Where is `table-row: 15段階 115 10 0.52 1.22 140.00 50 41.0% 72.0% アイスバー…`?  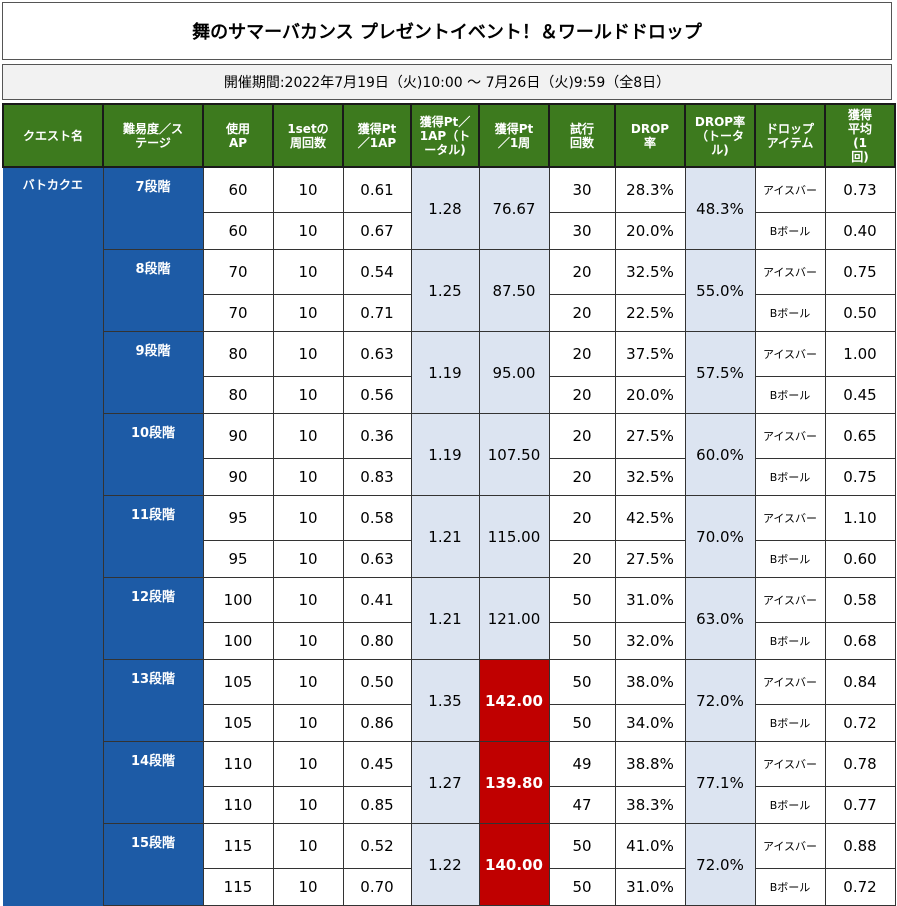 table-row: 15段階 115 10 0.52 1.22 140.00 50 41.0% 72.0% アイスバー… is located at coordinates (449, 864).